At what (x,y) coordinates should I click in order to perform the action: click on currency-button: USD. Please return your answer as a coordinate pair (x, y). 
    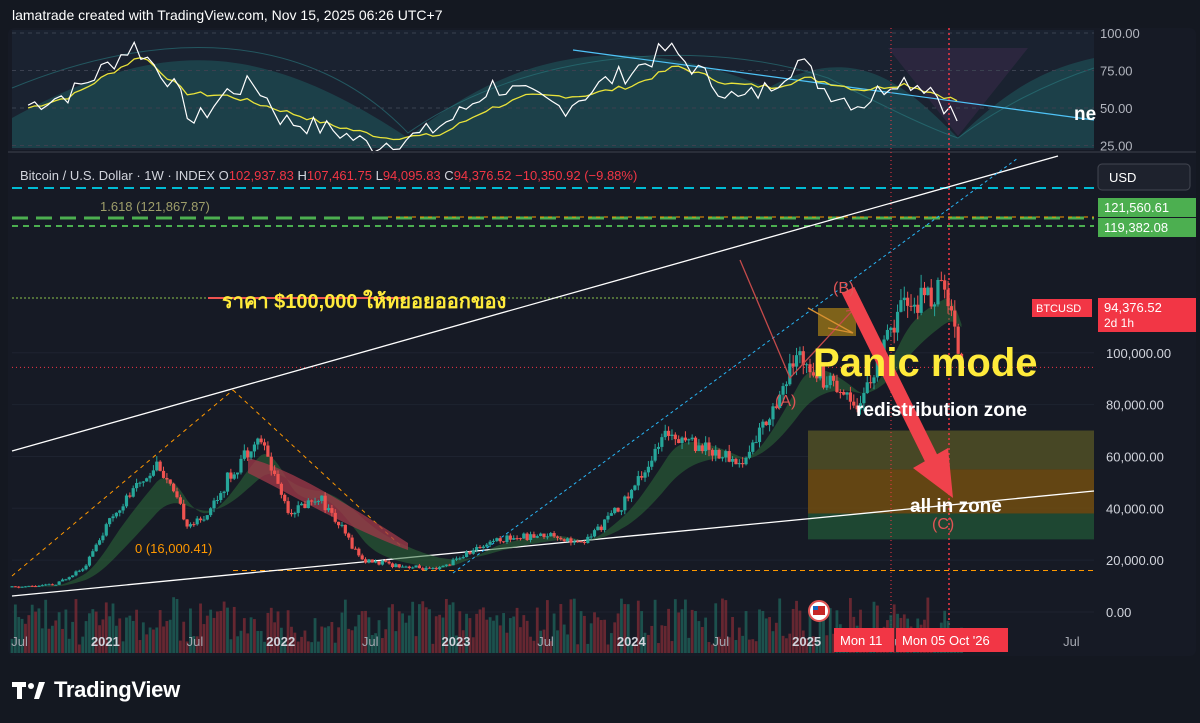
    Looking at the image, I should click on (1144, 177).